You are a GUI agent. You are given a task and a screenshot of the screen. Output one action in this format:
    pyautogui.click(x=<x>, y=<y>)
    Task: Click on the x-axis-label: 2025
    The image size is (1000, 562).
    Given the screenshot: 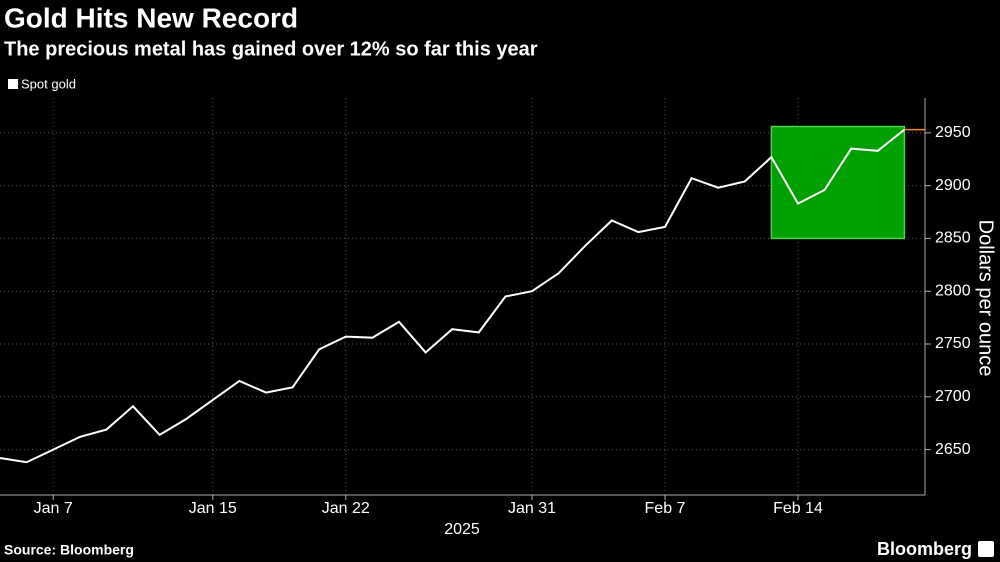 What is the action you would take?
    pyautogui.click(x=462, y=529)
    